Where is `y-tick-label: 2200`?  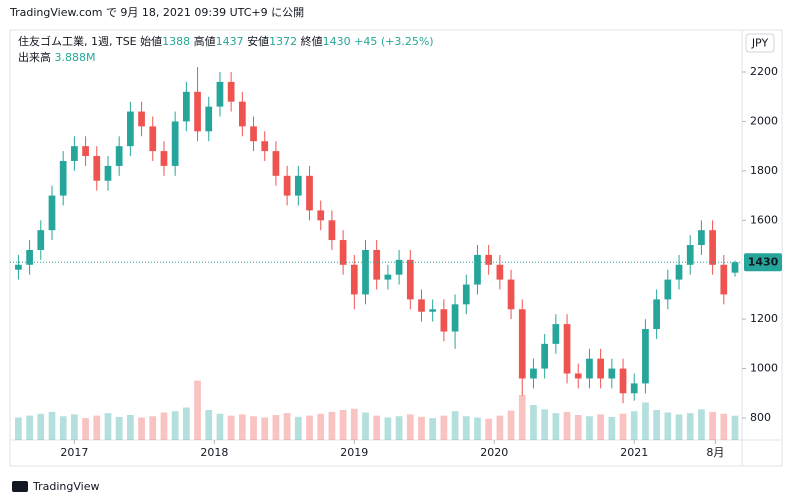 y-tick-label: 2200 is located at coordinates (764, 71).